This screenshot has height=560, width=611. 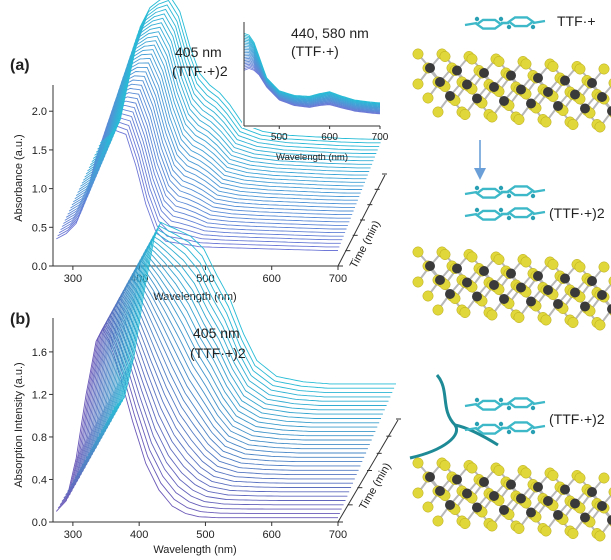 I want to click on schematic-middle-label: (TTF·+)2, so click(x=577, y=213).